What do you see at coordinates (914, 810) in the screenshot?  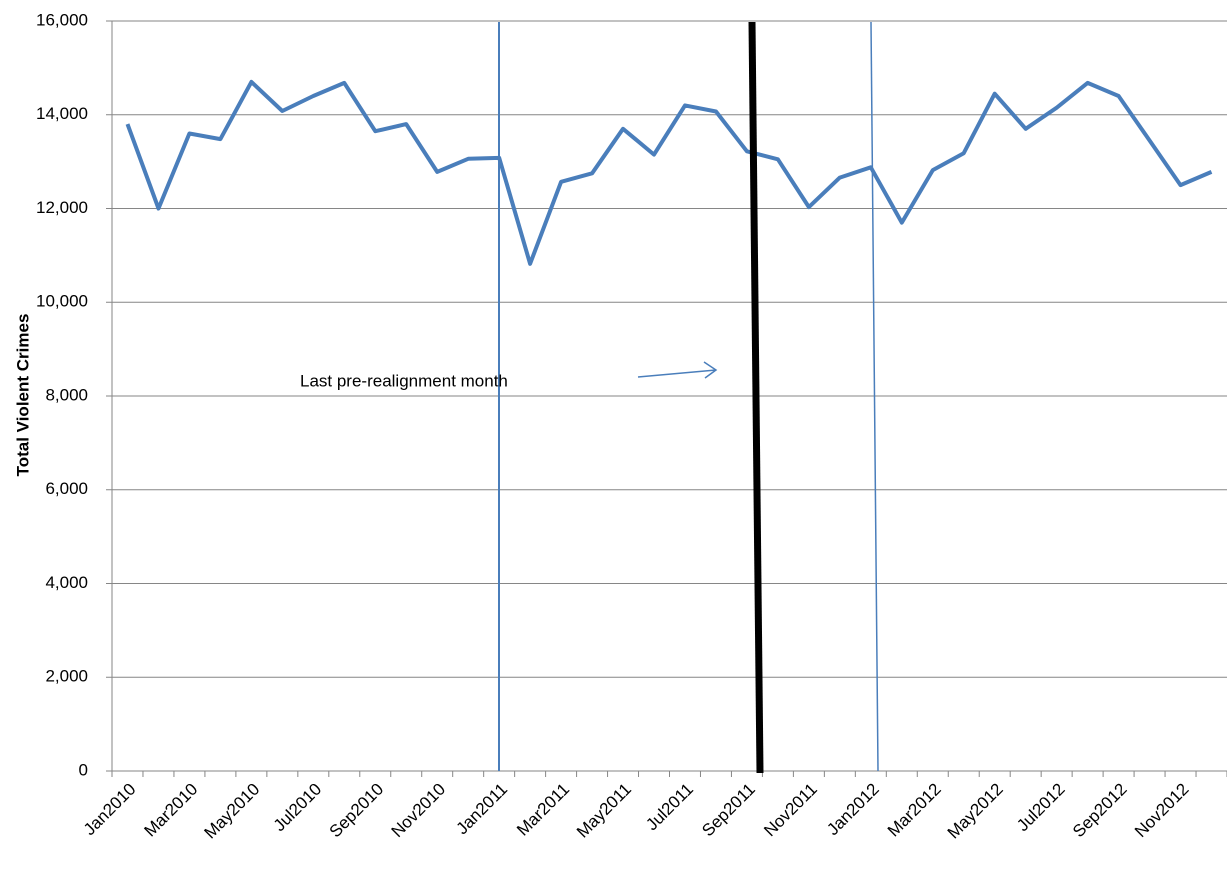 I see `x-tick-label: Mar2012` at bounding box center [914, 810].